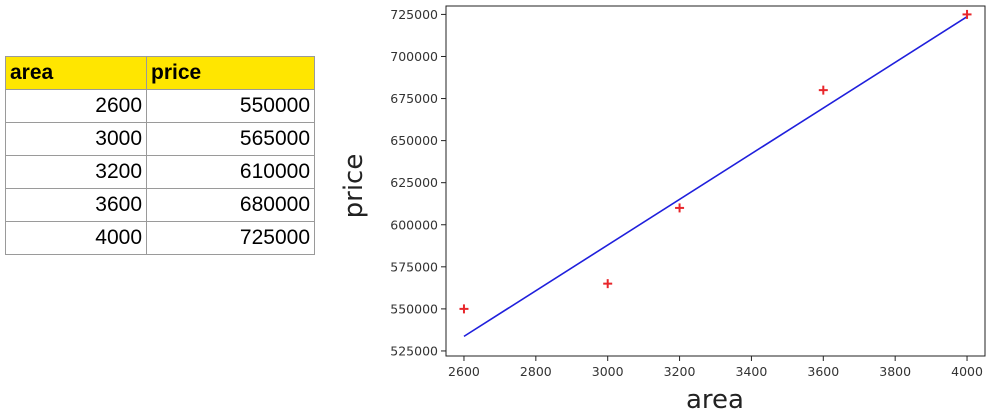 This screenshot has width=1001, height=417. I want to click on x-tick-label: 3200, so click(680, 371).